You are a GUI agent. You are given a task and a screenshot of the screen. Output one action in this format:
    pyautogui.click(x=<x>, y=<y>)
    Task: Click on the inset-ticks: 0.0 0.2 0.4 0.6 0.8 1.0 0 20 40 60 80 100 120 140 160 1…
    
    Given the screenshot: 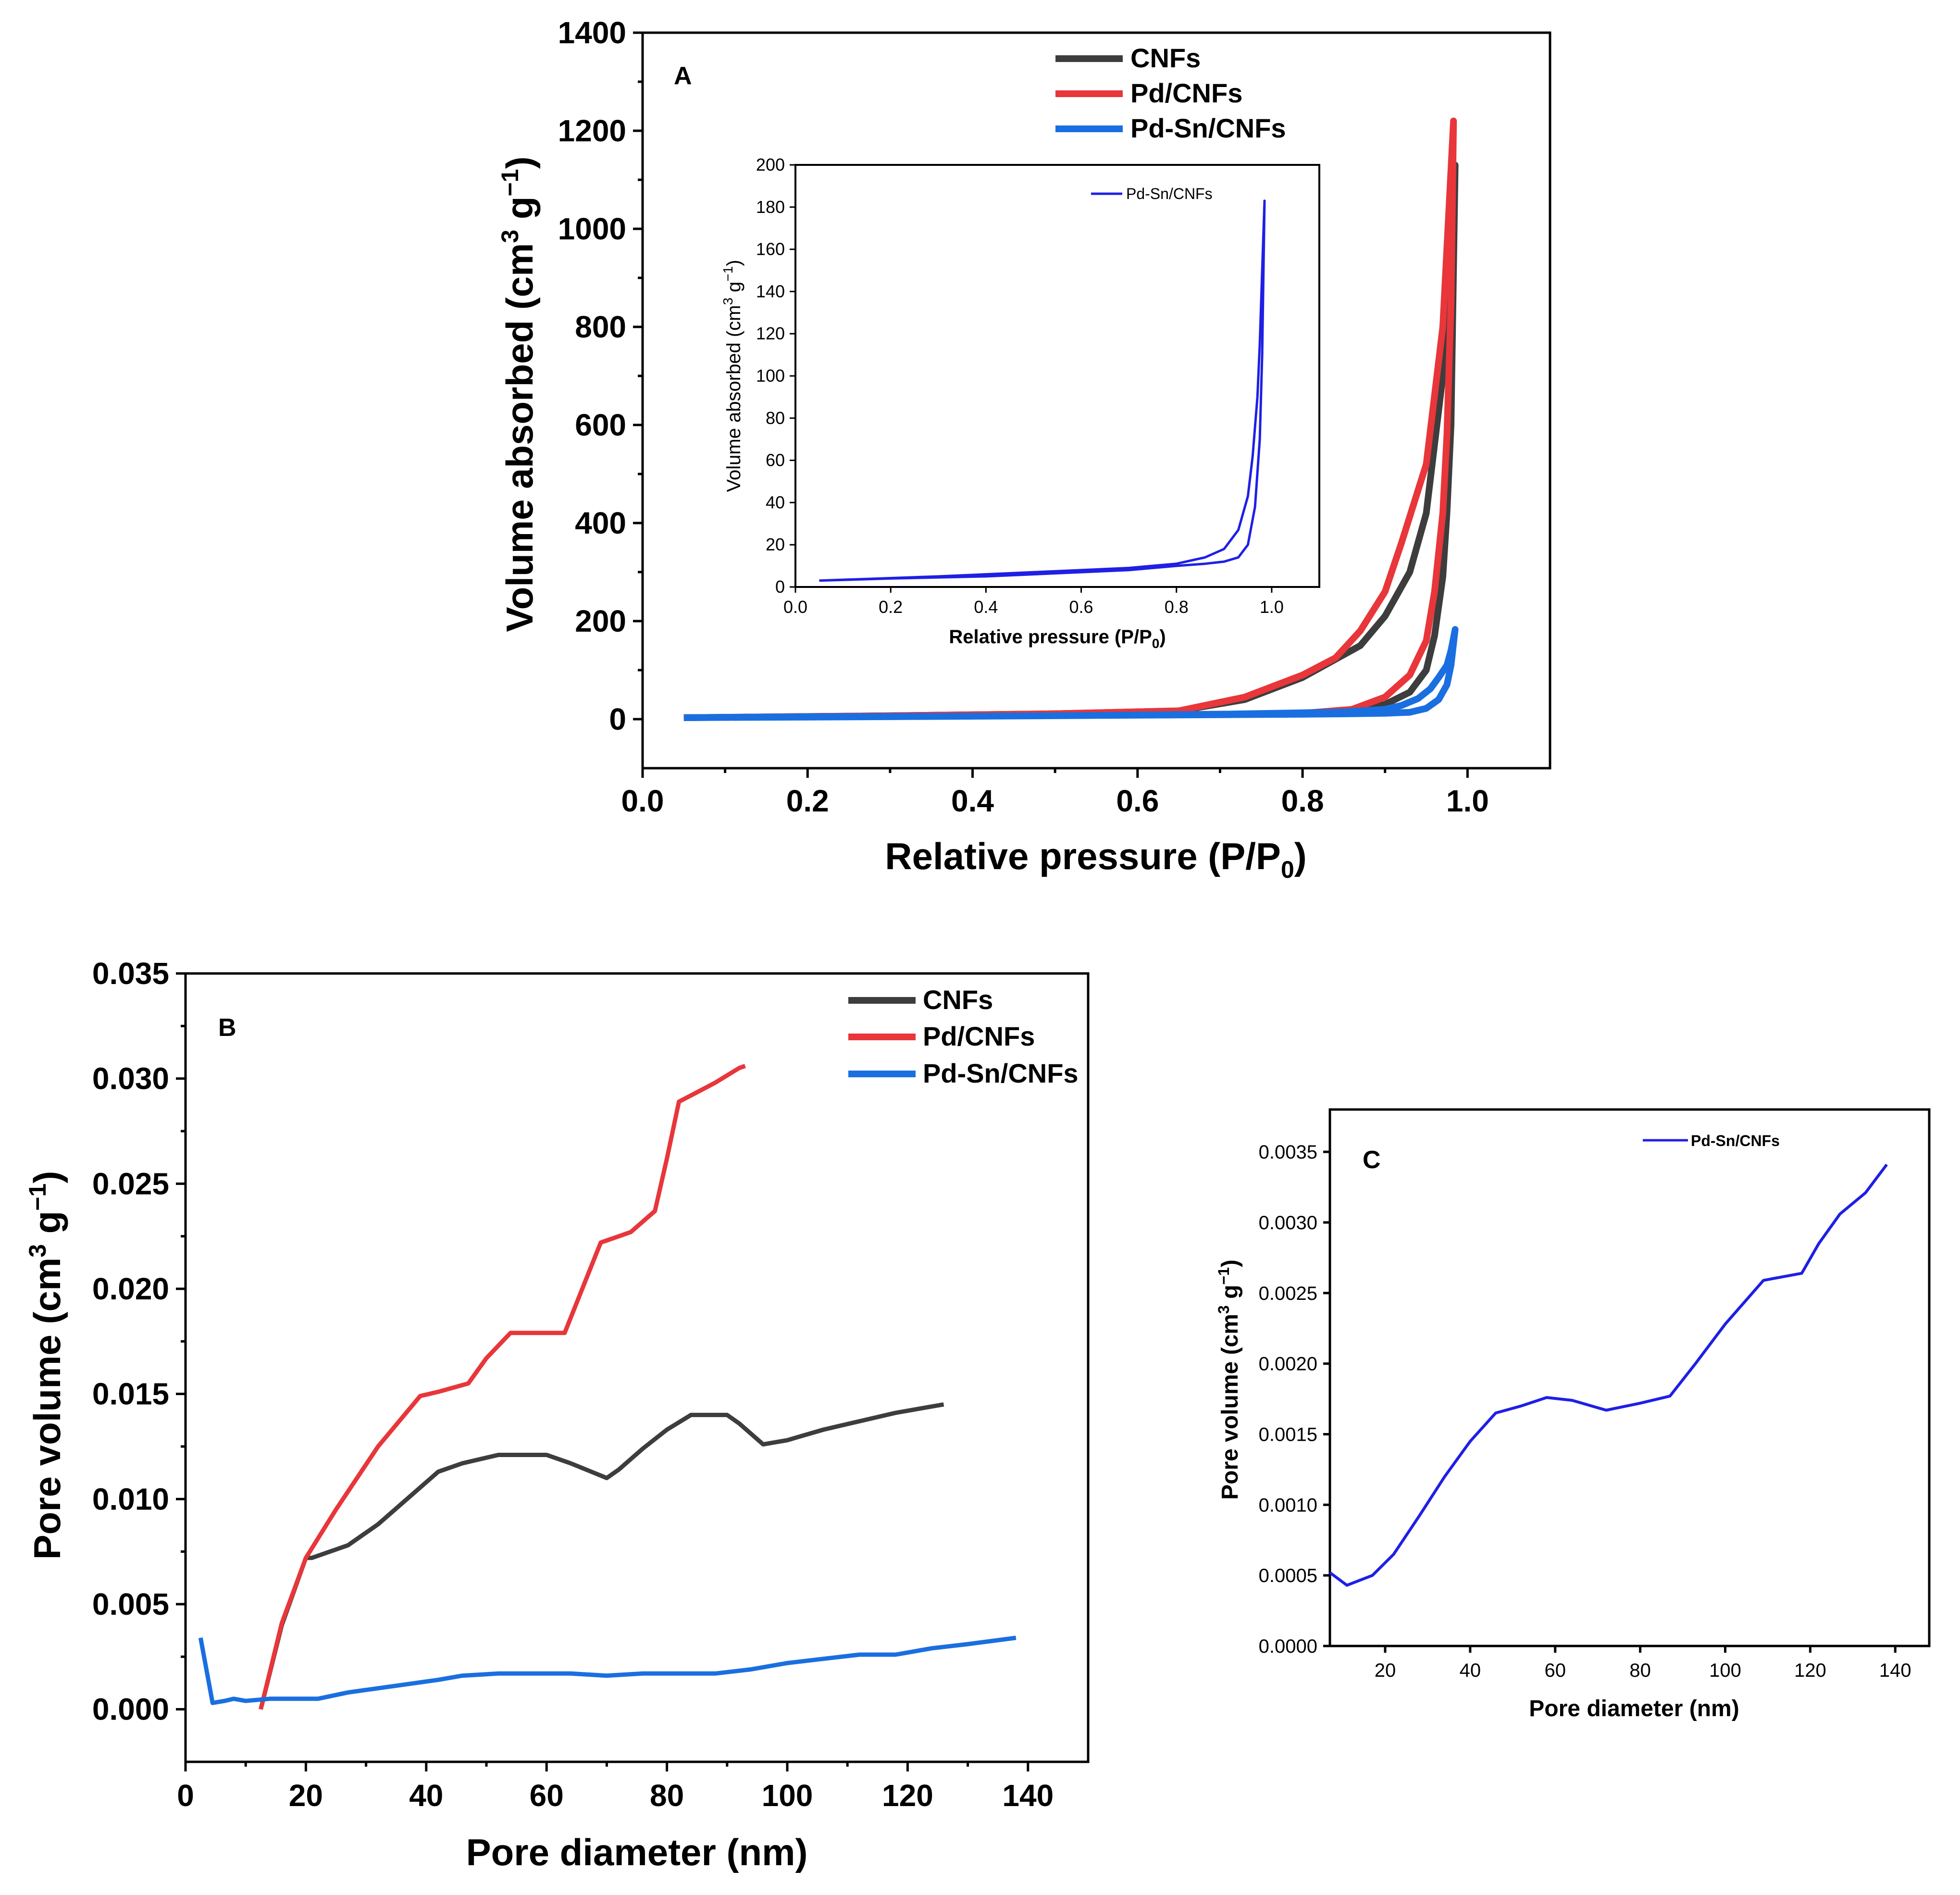 What is the action you would take?
    pyautogui.click(x=1020, y=386)
    